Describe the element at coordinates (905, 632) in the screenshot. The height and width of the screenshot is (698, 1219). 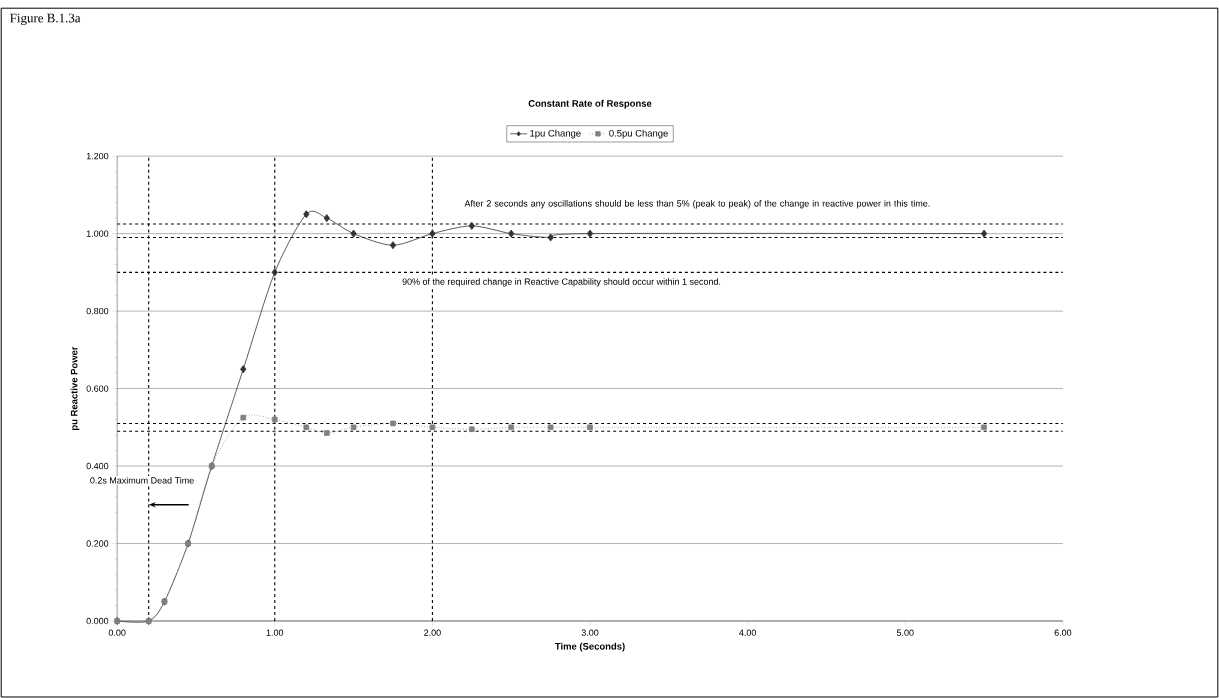
I see `x-tick-label: 5.00` at that location.